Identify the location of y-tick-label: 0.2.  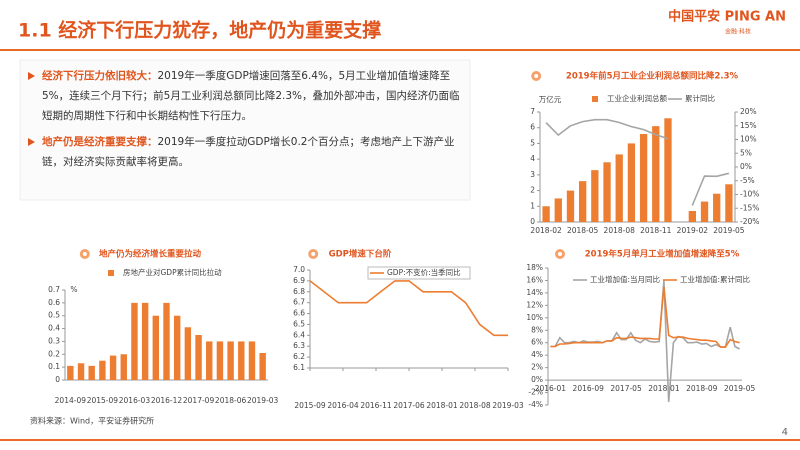
(54, 353).